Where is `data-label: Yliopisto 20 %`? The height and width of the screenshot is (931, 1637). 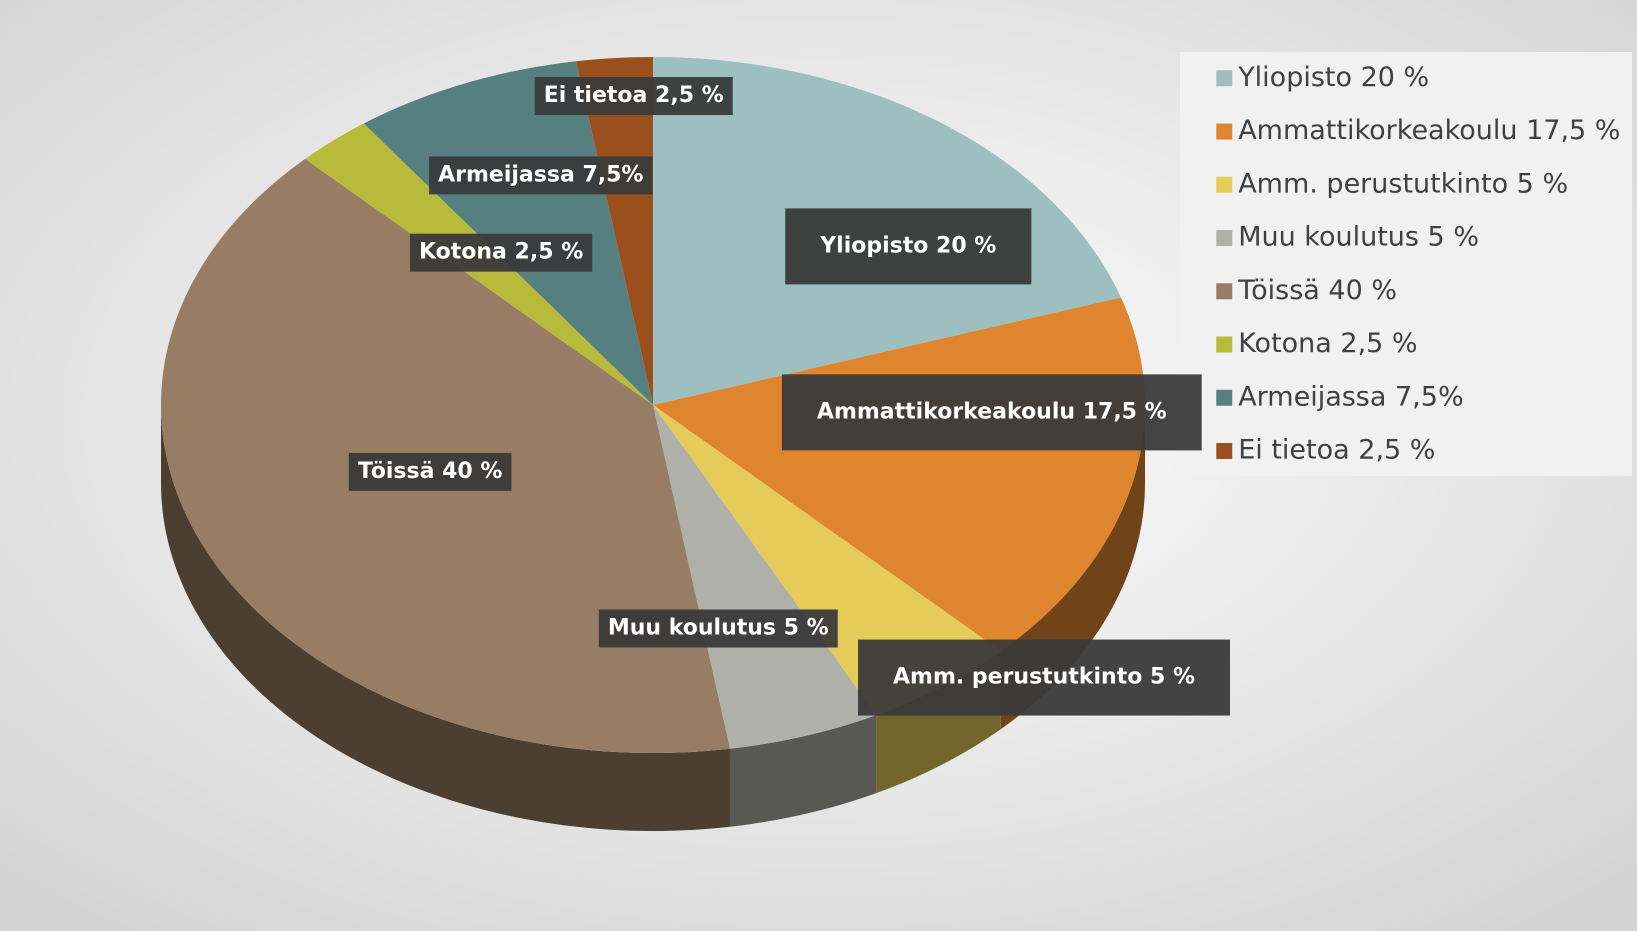 data-label: Yliopisto 20 % is located at coordinates (907, 245).